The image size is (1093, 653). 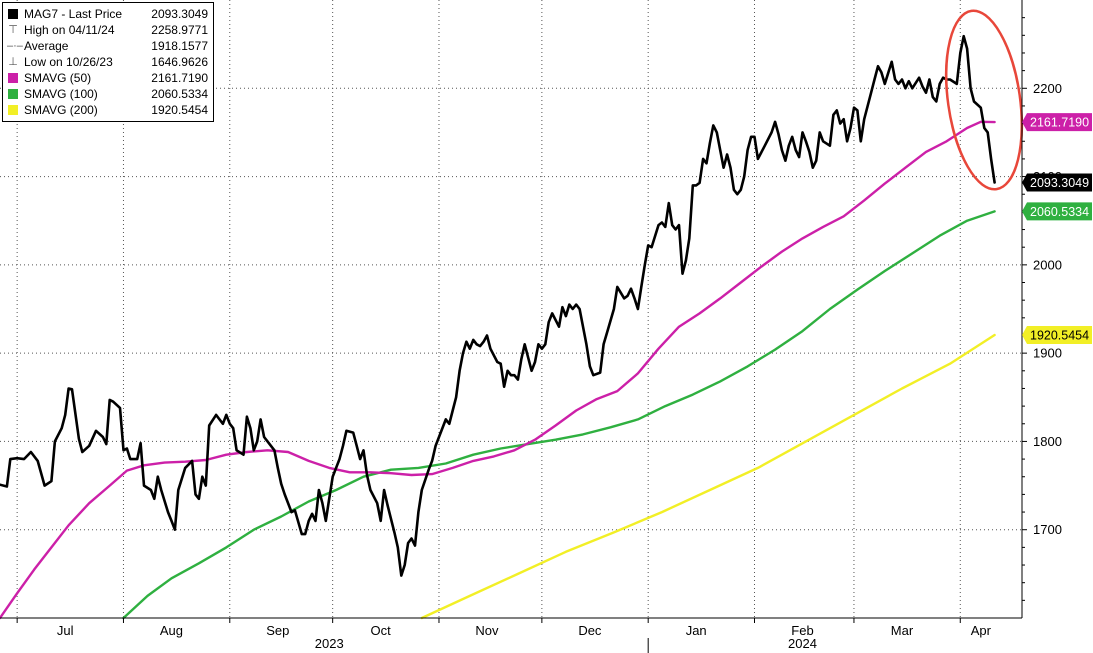 I want to click on legend-row: SMAVG (50) 2161.7190, so click(x=107, y=78).